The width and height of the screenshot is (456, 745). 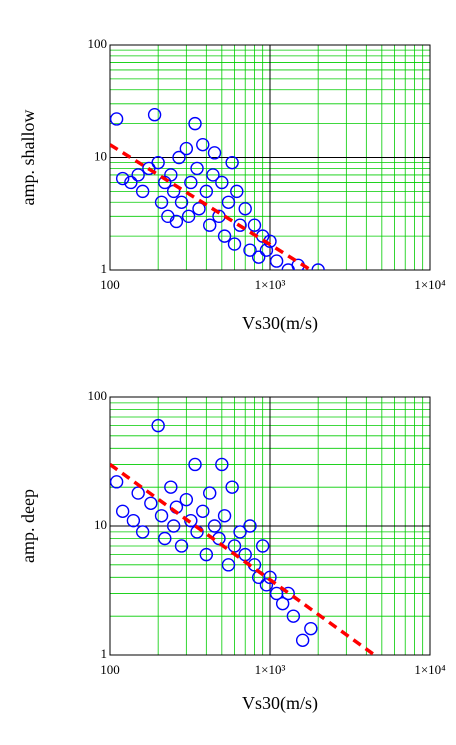 I want to click on fit-line, so click(x=211, y=206).